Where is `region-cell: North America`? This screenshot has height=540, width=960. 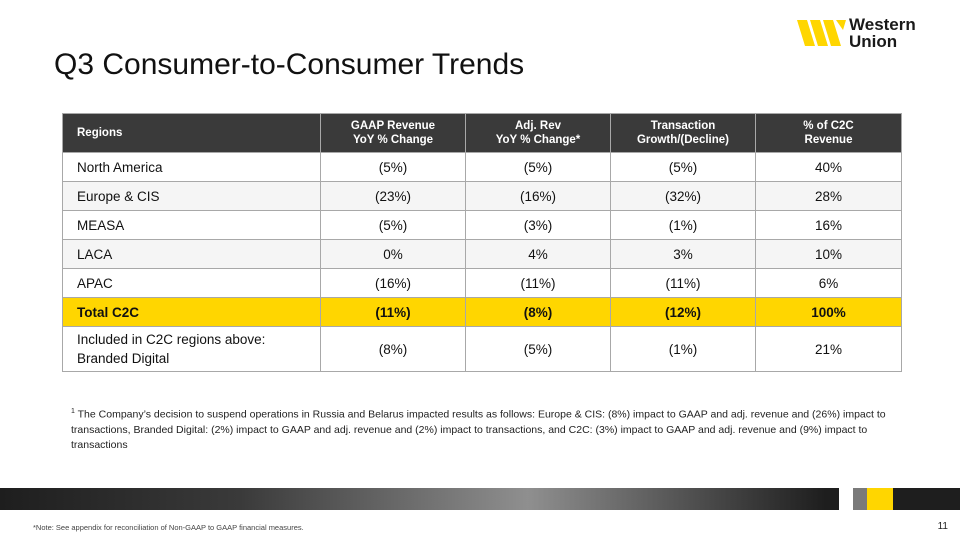
region-cell: North America is located at coordinates (191, 167).